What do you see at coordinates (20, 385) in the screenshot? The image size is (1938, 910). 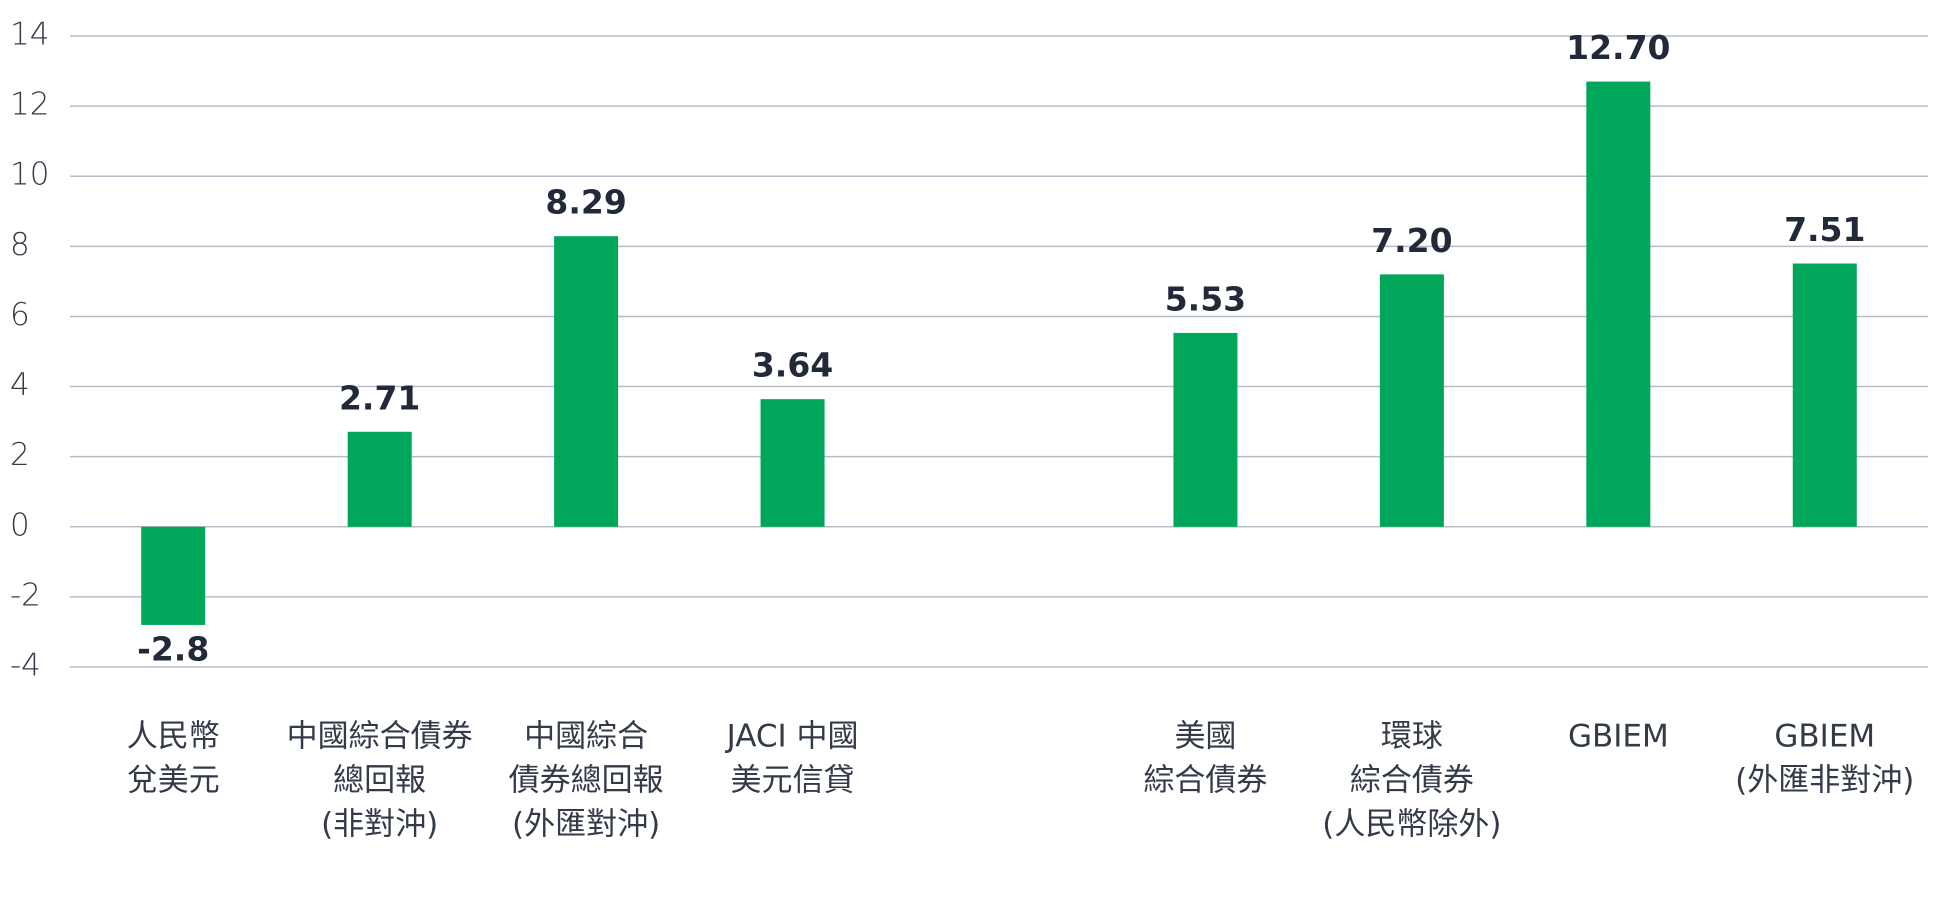 I see `y-tick-label: 4` at bounding box center [20, 385].